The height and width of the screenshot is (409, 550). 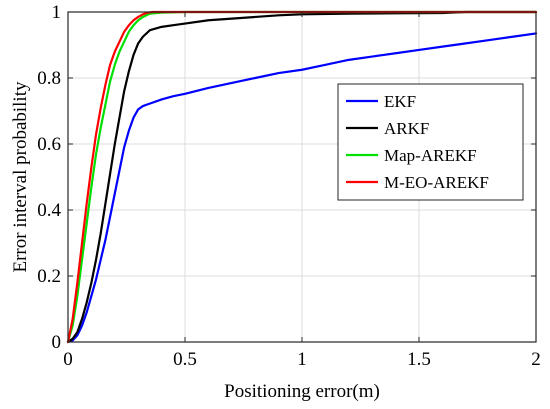 What do you see at coordinates (185, 359) in the screenshot?
I see `x-tick-label: 0.5` at bounding box center [185, 359].